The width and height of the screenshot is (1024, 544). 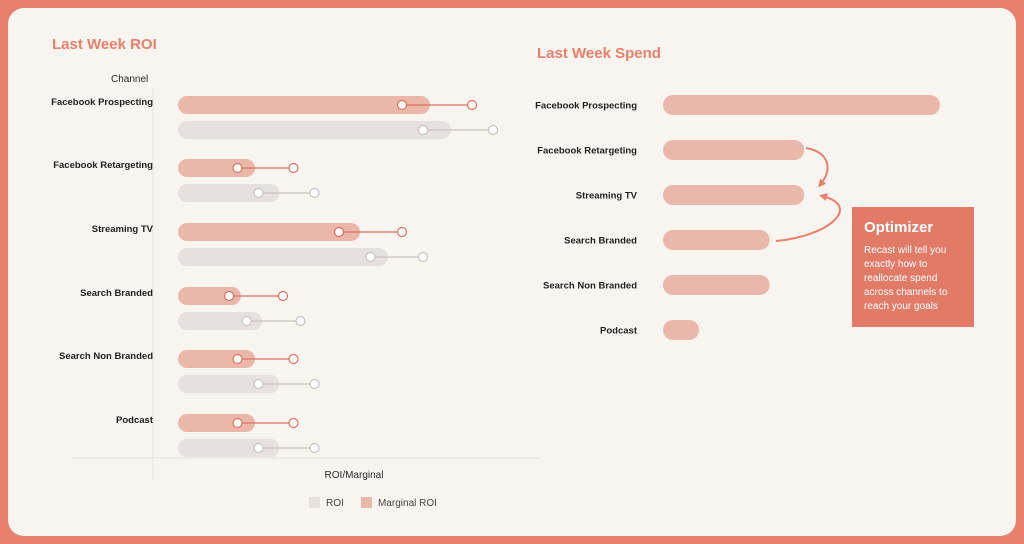 What do you see at coordinates (209, 296) in the screenshot?
I see `marginal-roi-bar-search-branded` at bounding box center [209, 296].